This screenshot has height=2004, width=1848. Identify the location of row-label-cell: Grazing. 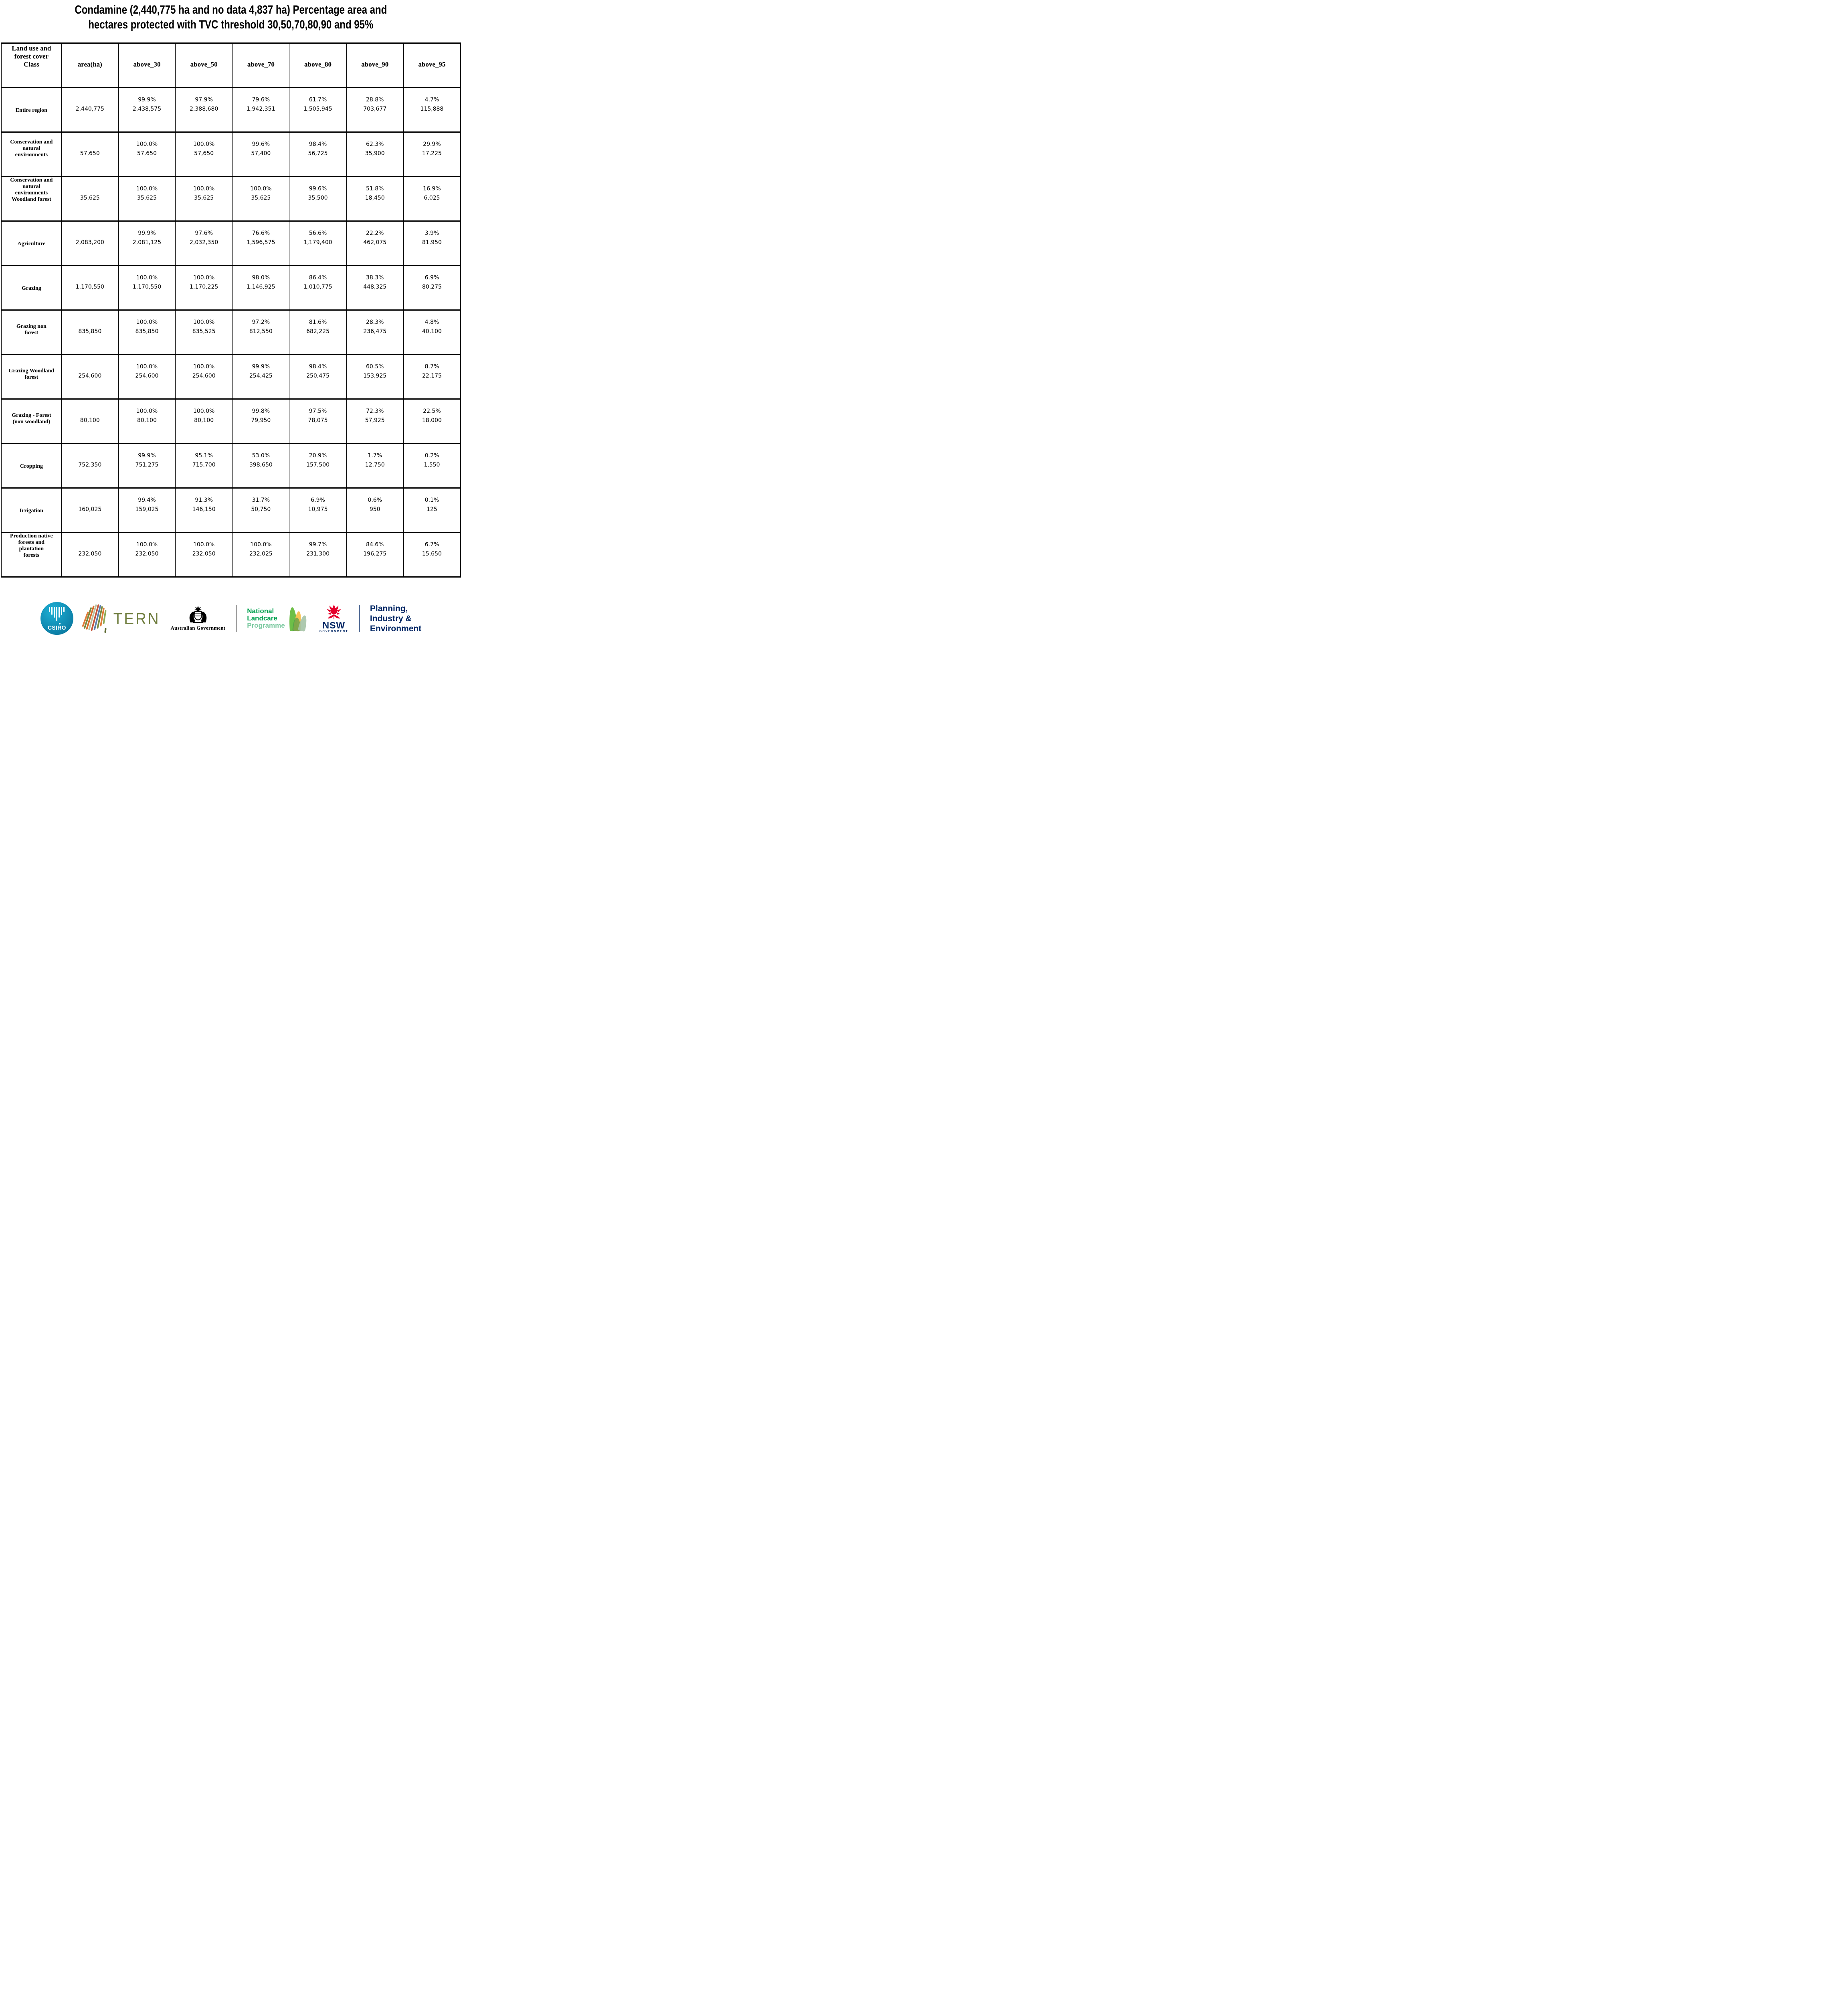
(31, 288).